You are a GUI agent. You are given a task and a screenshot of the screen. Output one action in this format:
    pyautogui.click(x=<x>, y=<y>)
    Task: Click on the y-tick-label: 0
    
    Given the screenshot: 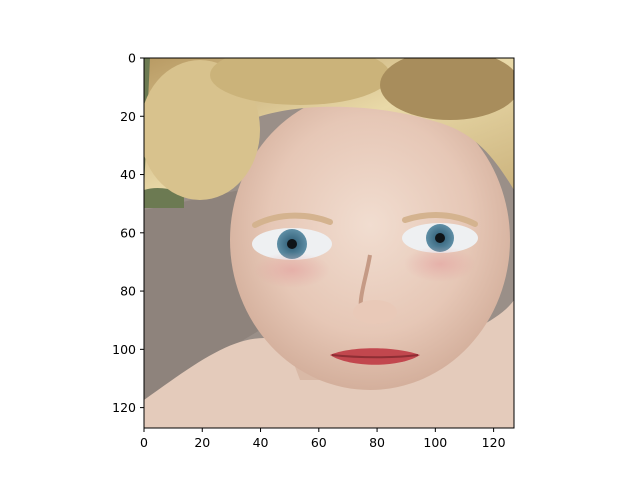 What is the action you would take?
    pyautogui.click(x=132, y=58)
    